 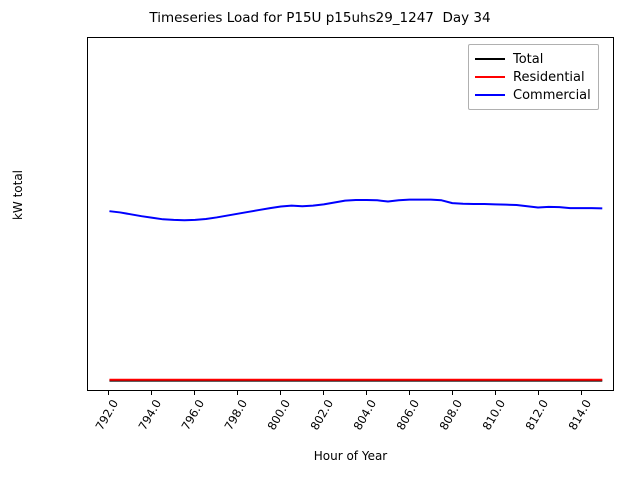 What do you see at coordinates (235, 415) in the screenshot?
I see `x-tick-label-text: 798.0` at bounding box center [235, 415].